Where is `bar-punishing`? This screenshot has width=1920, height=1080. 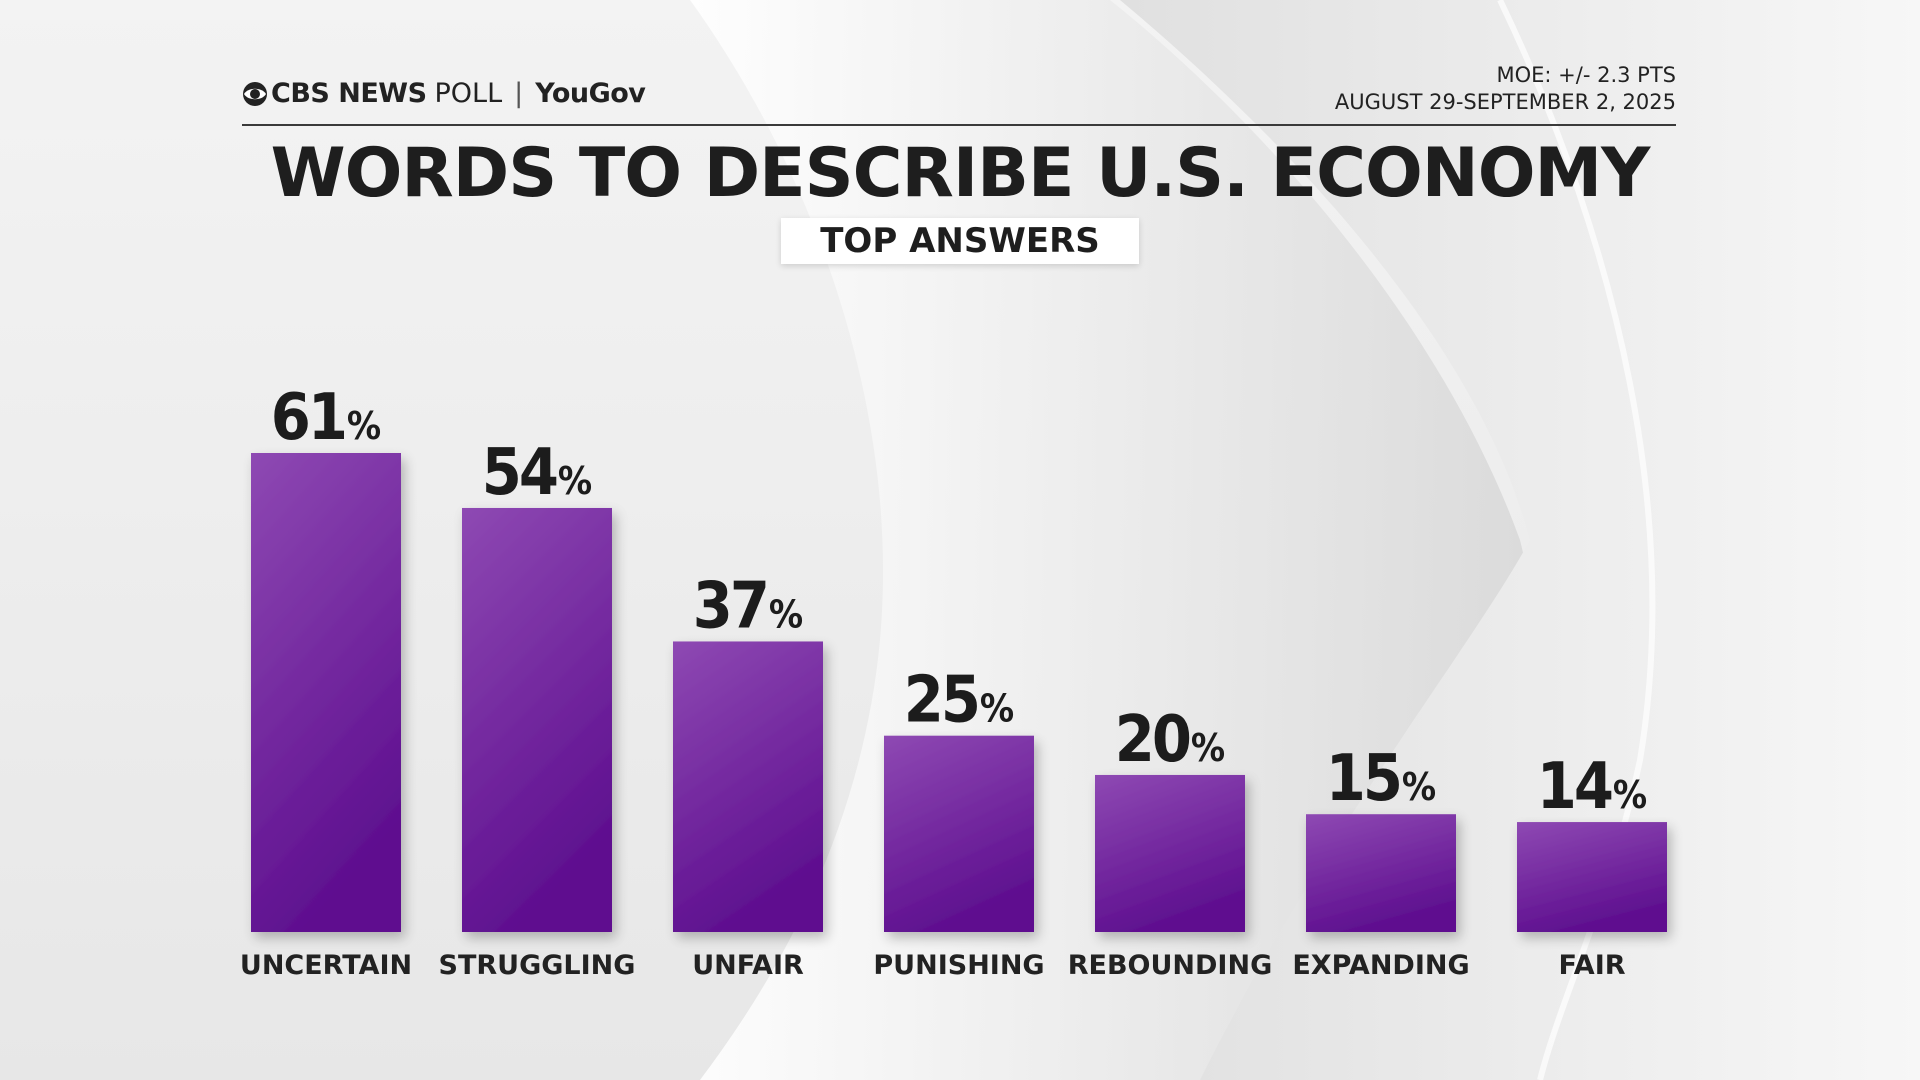 bar-punishing is located at coordinates (959, 833).